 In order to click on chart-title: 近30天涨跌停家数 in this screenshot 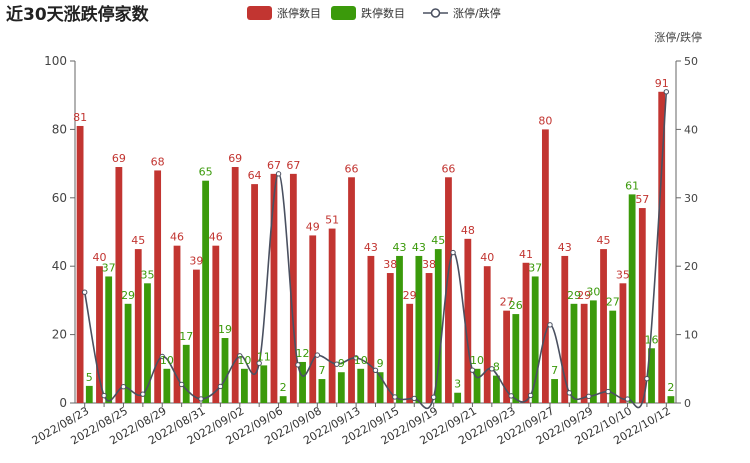, I will do `click(78, 14)`.